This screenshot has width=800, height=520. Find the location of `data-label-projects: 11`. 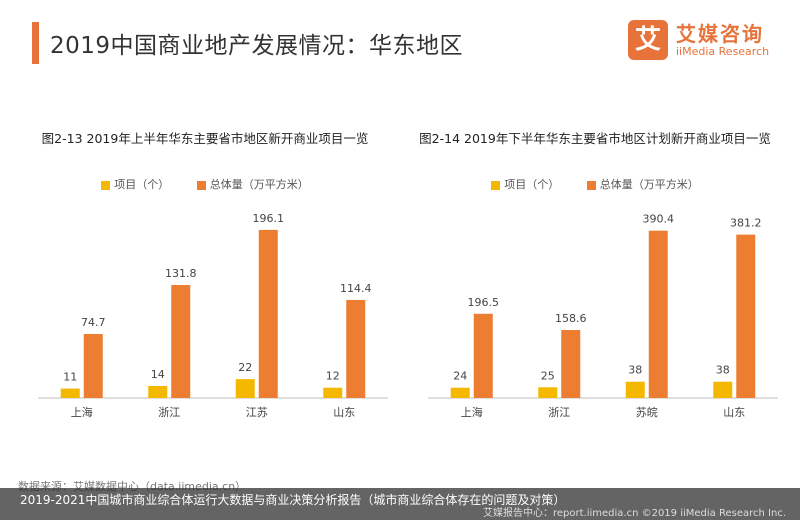

data-label-projects: 11 is located at coordinates (70, 377).